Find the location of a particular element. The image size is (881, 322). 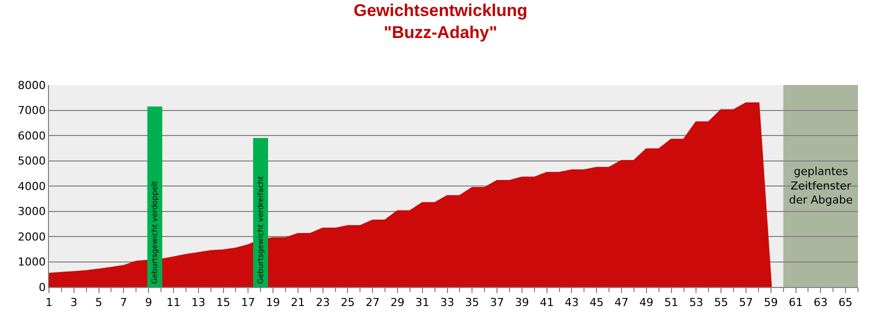

x-tick-label: 25 is located at coordinates (347, 303).